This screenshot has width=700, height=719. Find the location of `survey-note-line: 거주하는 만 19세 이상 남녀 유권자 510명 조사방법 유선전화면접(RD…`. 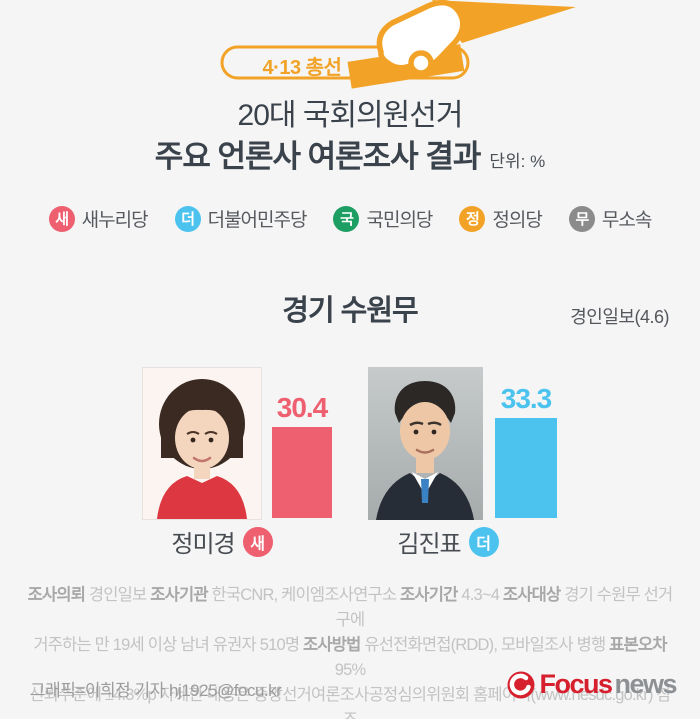

survey-note-line: 거주하는 만 19세 이상 남녀 유권자 510명 조사방법 유선전화면접(RD… is located at coordinates (350, 657).